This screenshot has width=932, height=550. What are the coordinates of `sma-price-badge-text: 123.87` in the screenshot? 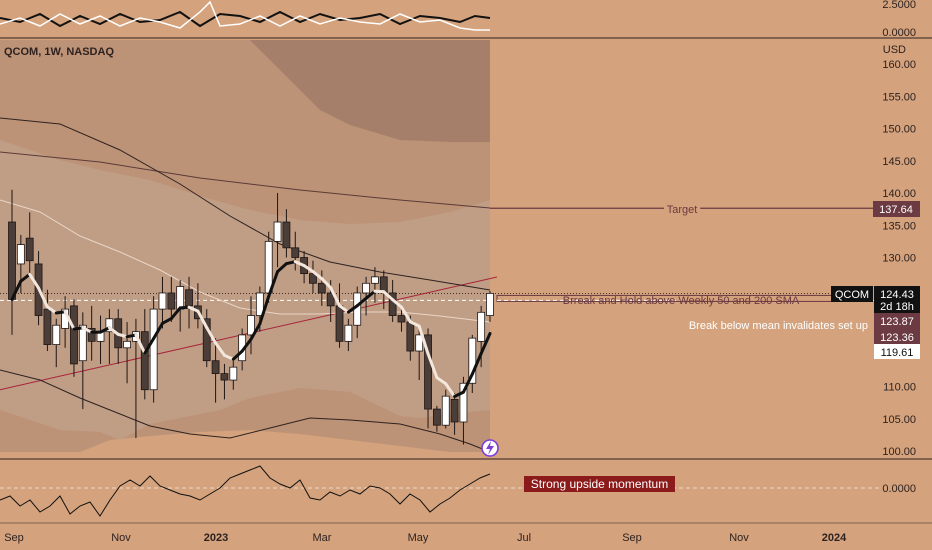 It's located at (897, 322).